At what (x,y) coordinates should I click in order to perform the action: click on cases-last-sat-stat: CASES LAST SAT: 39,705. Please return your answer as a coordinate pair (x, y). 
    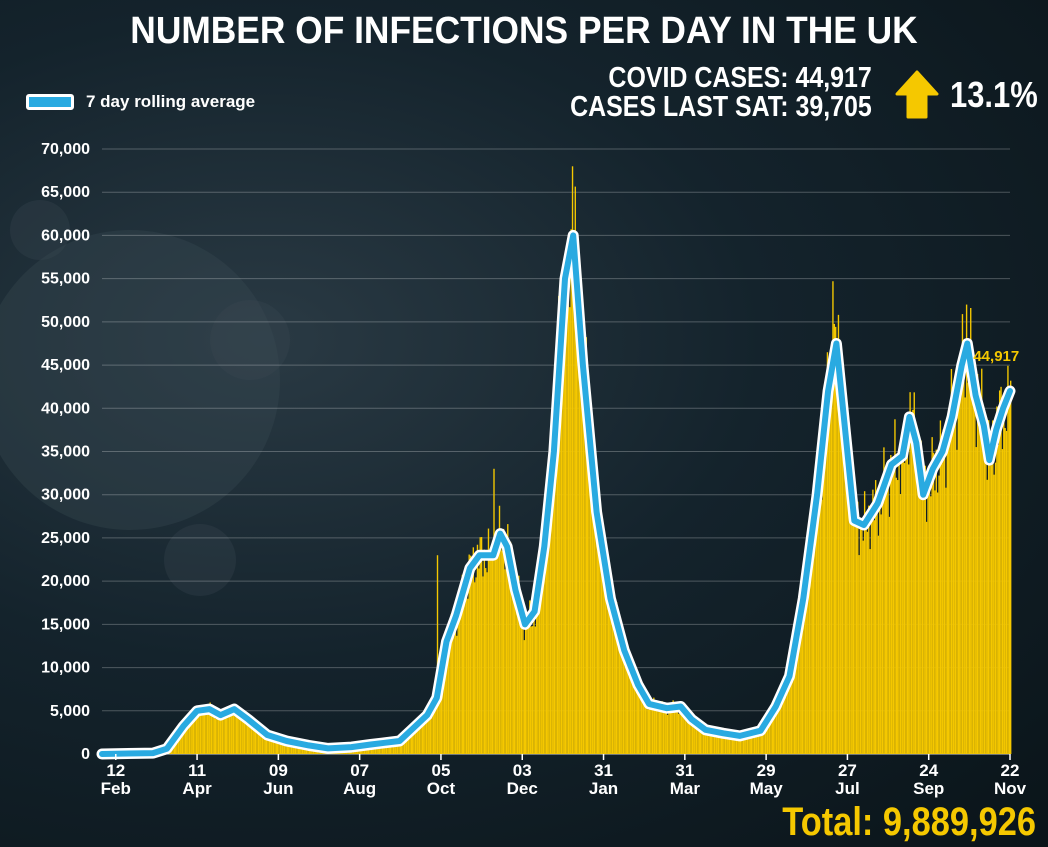
    Looking at the image, I should click on (721, 107).